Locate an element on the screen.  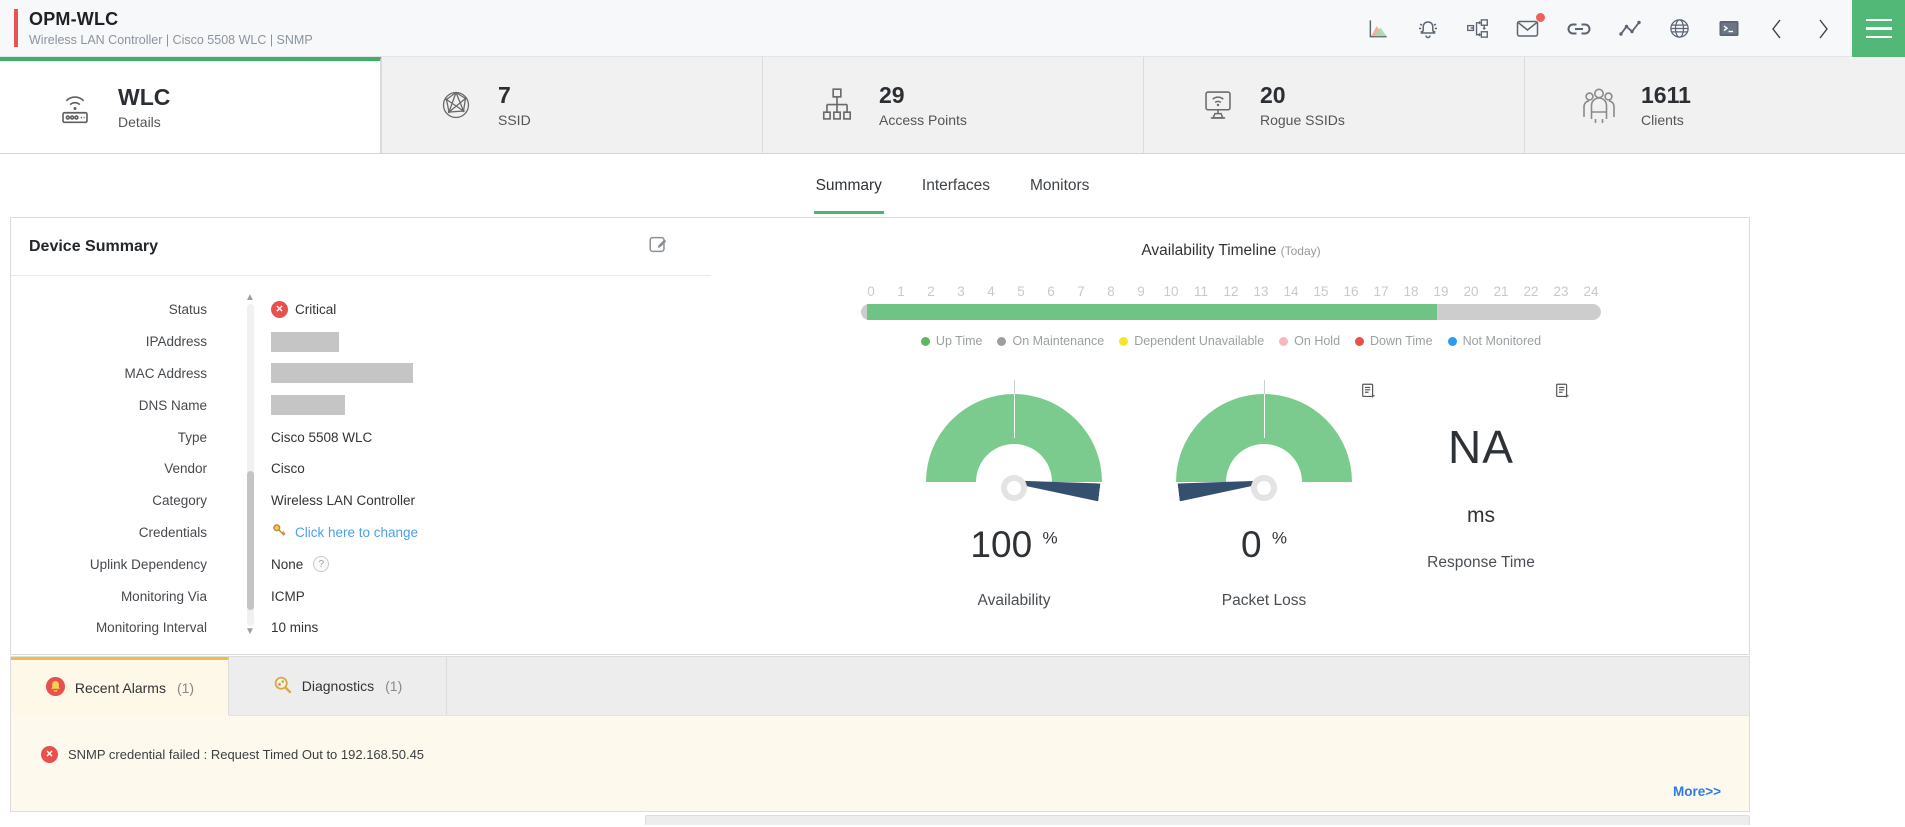
timeline-hours: 0 1 2 3 4 5 6 7 8 9 10 11 12 13 14 15 16 17 18 19 20 21 22 23 24 is located at coordinates (1231, 291).